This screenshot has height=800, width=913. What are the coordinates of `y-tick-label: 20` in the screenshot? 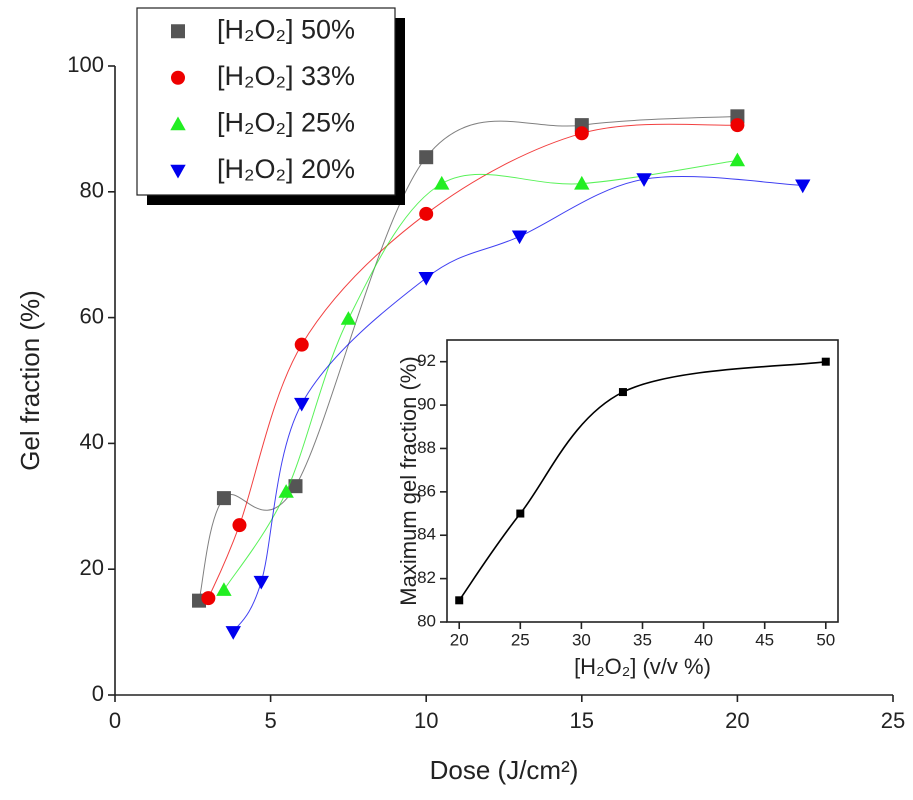 It's located at (92, 567).